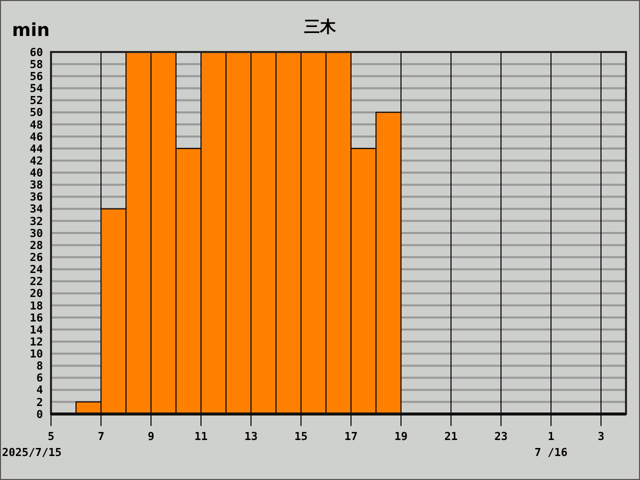  Describe the element at coordinates (36, 281) in the screenshot. I see `y-tick-label: 22` at that location.